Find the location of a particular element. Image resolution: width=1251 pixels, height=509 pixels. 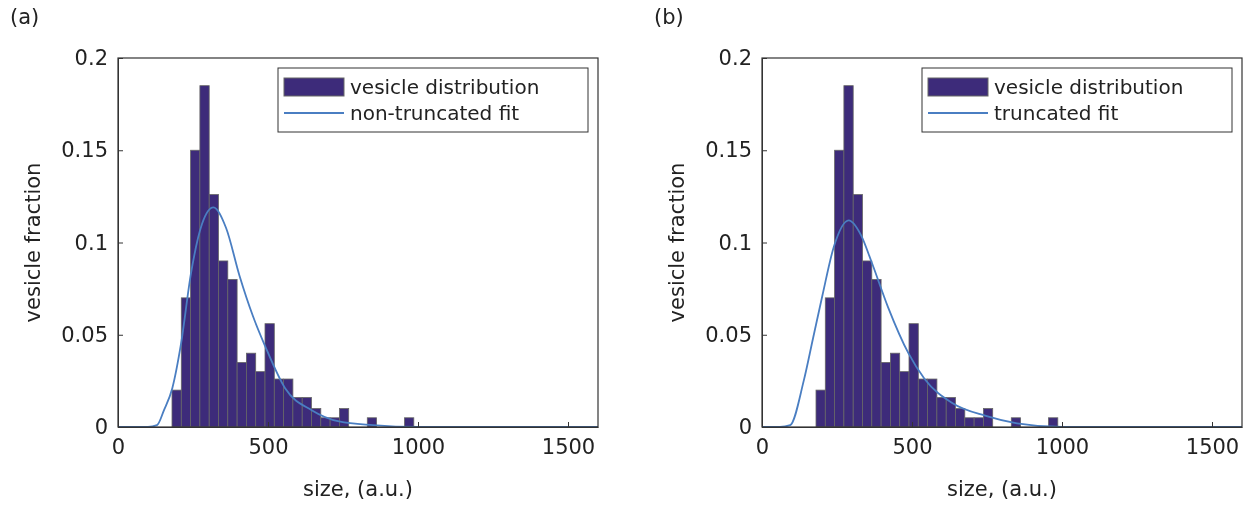

legend-label: truncated fit is located at coordinates (1056, 113).